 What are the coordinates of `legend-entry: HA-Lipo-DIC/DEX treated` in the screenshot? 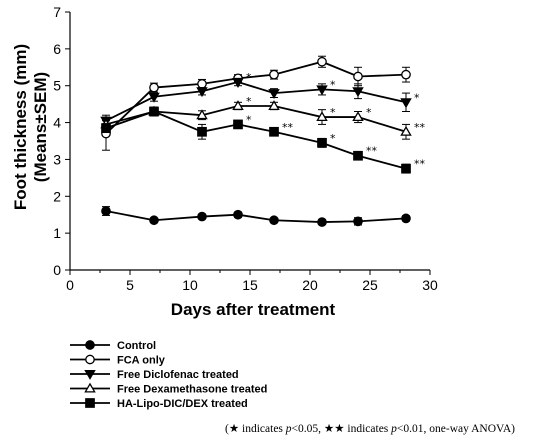 It's located at (159, 404).